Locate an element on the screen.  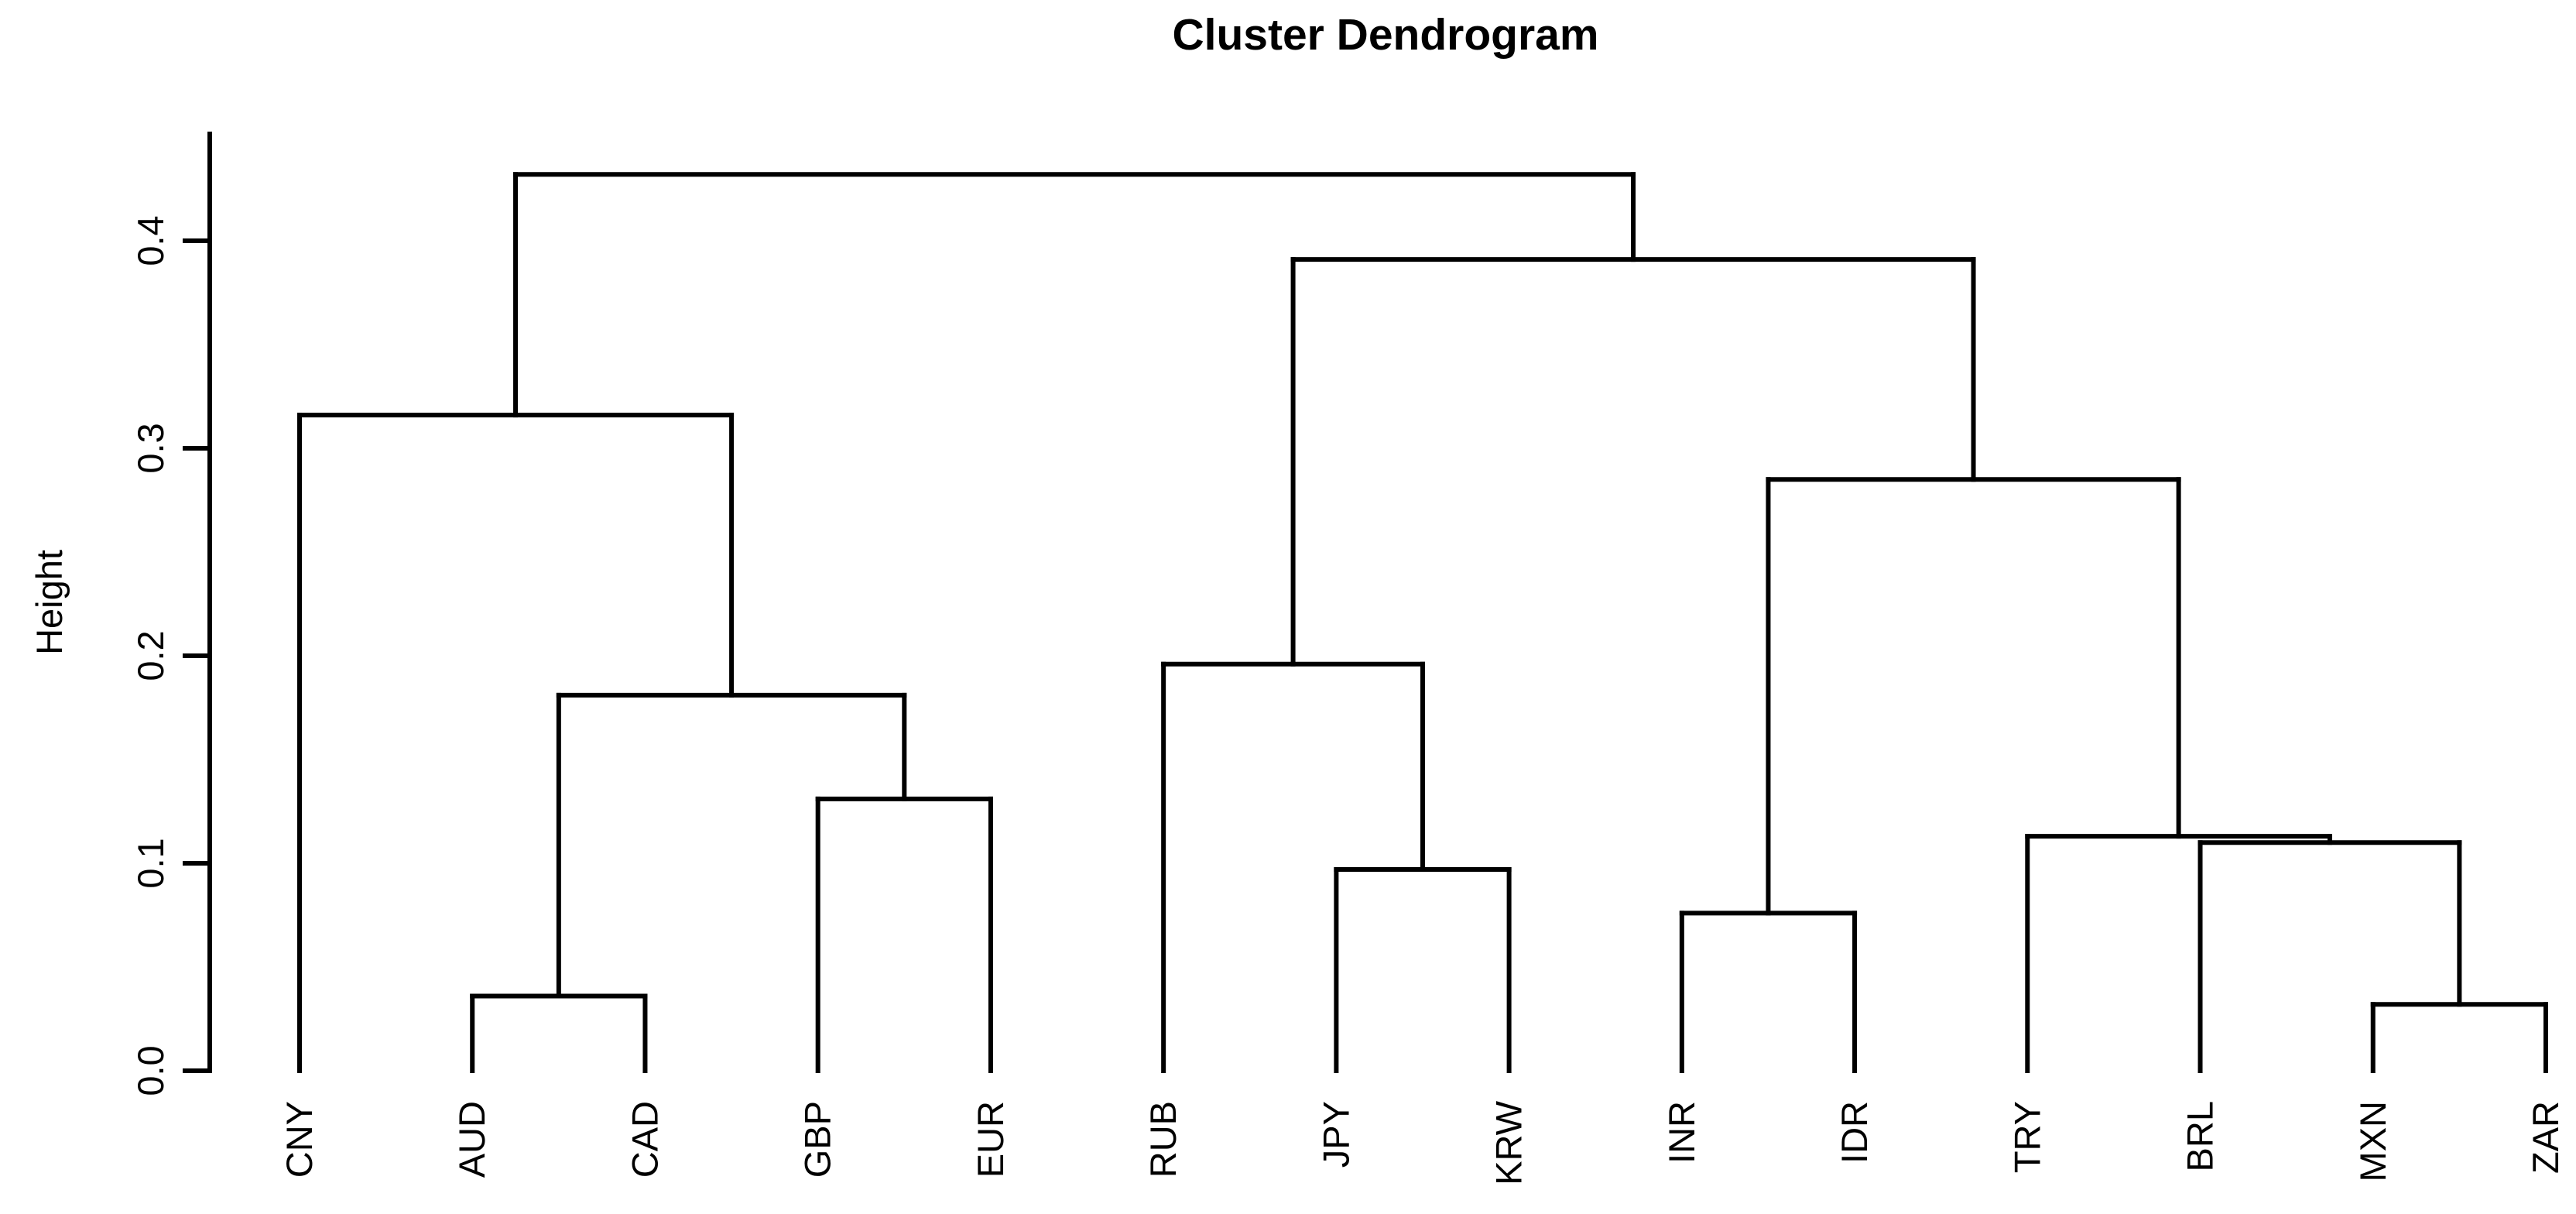
y-axis-tick-label: 0.0 is located at coordinates (150, 1070).